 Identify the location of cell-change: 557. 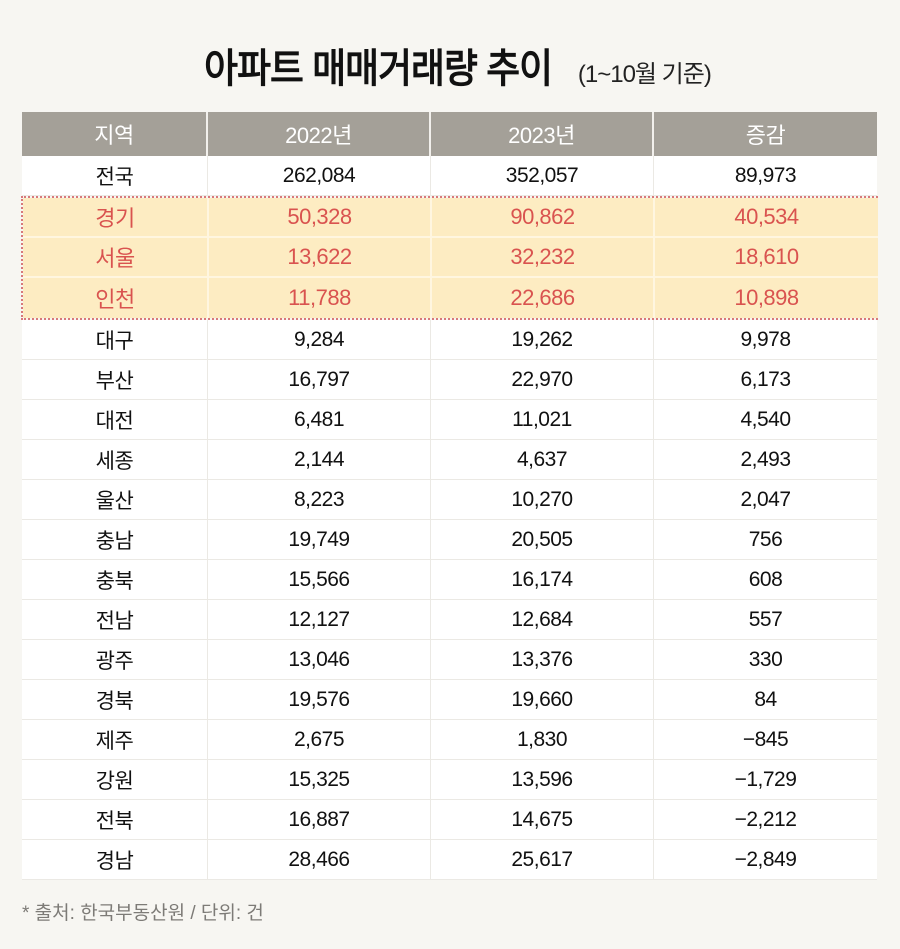
(765, 620).